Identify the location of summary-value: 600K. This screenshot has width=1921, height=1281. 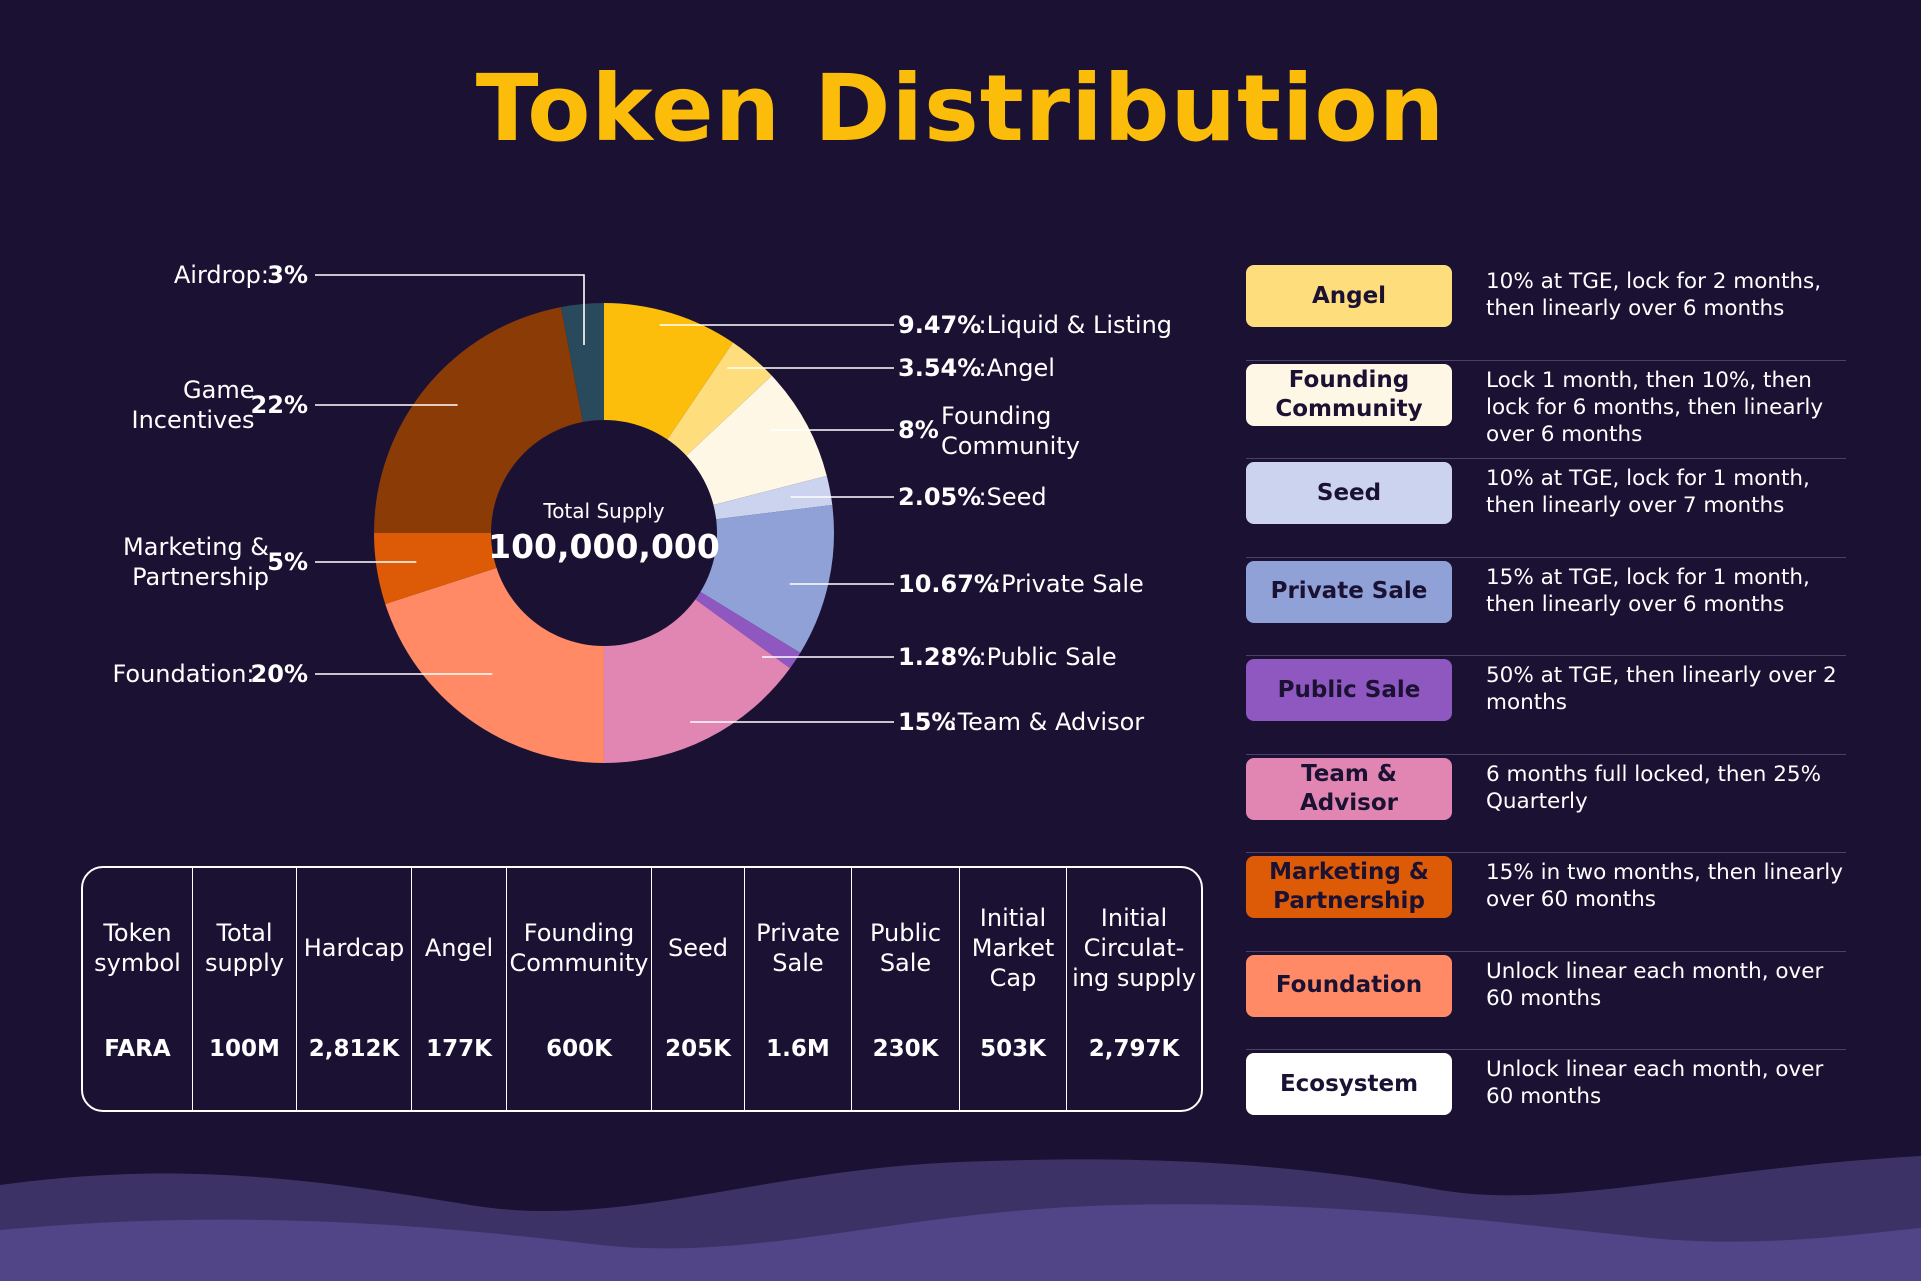
(579, 1049).